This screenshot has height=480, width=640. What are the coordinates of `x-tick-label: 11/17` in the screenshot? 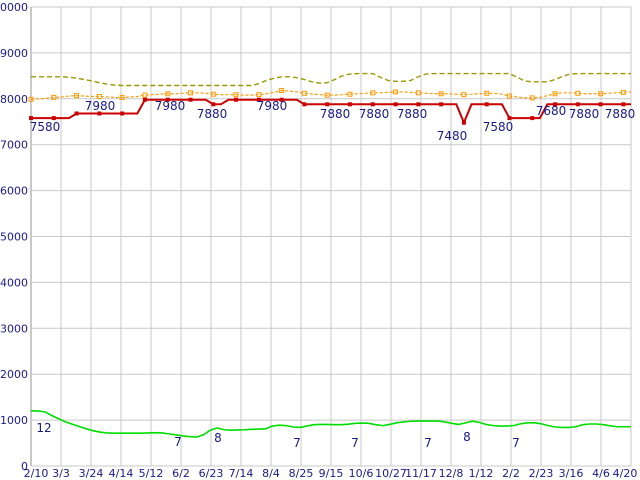 It's located at (421, 473).